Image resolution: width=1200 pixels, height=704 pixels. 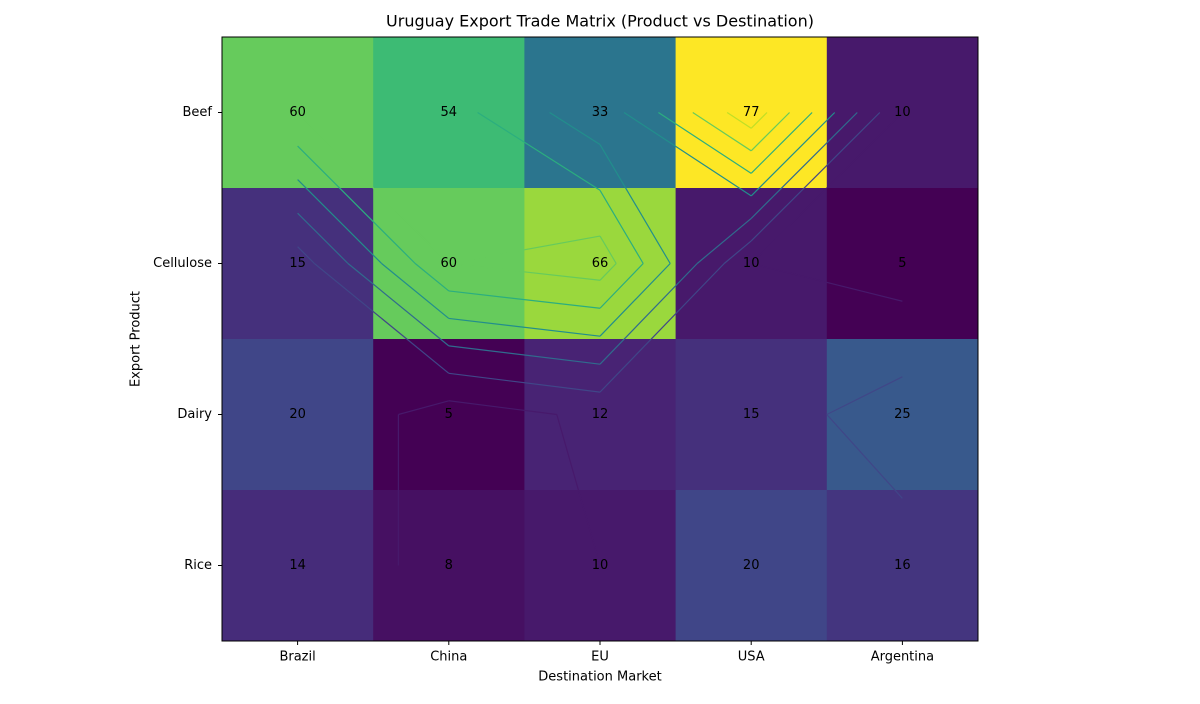 What do you see at coordinates (448, 657) in the screenshot?
I see `x-tick-label: China` at bounding box center [448, 657].